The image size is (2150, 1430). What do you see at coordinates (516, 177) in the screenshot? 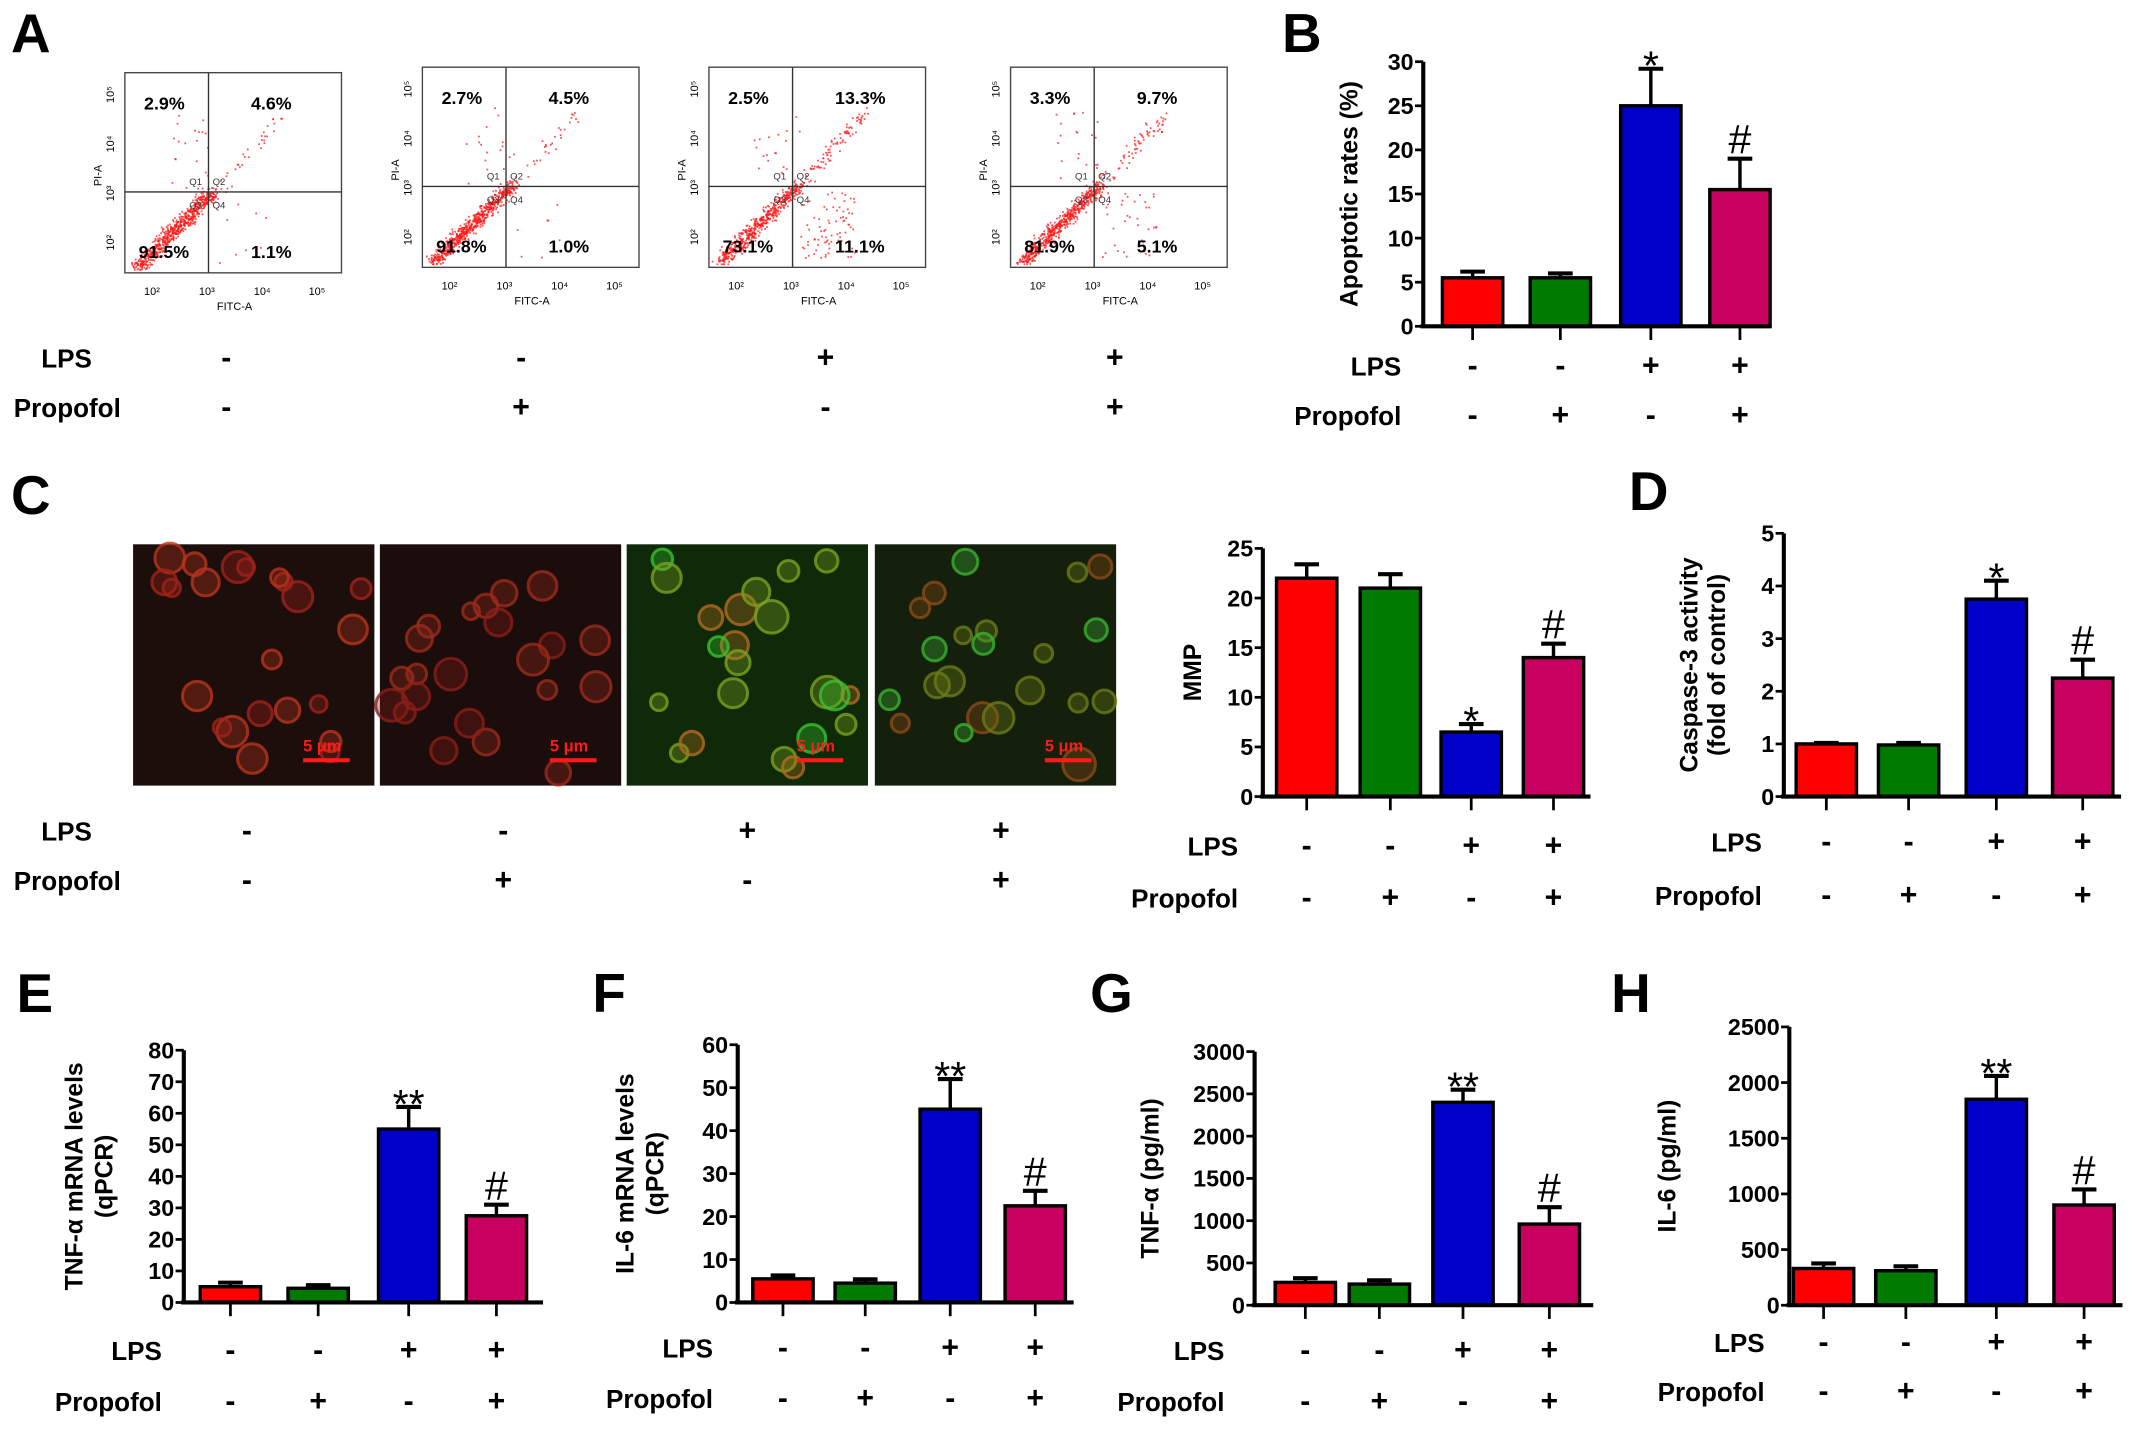
I see `quadrant-name-q2: Q2` at bounding box center [516, 177].